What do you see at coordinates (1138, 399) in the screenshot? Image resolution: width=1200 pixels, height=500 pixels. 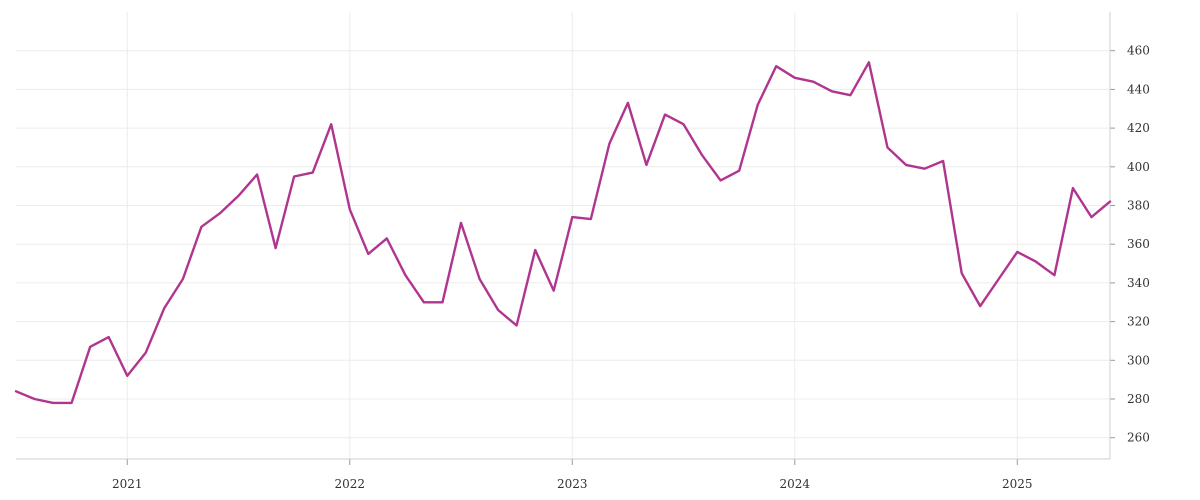 I see `y-tick-label: 280` at bounding box center [1138, 399].